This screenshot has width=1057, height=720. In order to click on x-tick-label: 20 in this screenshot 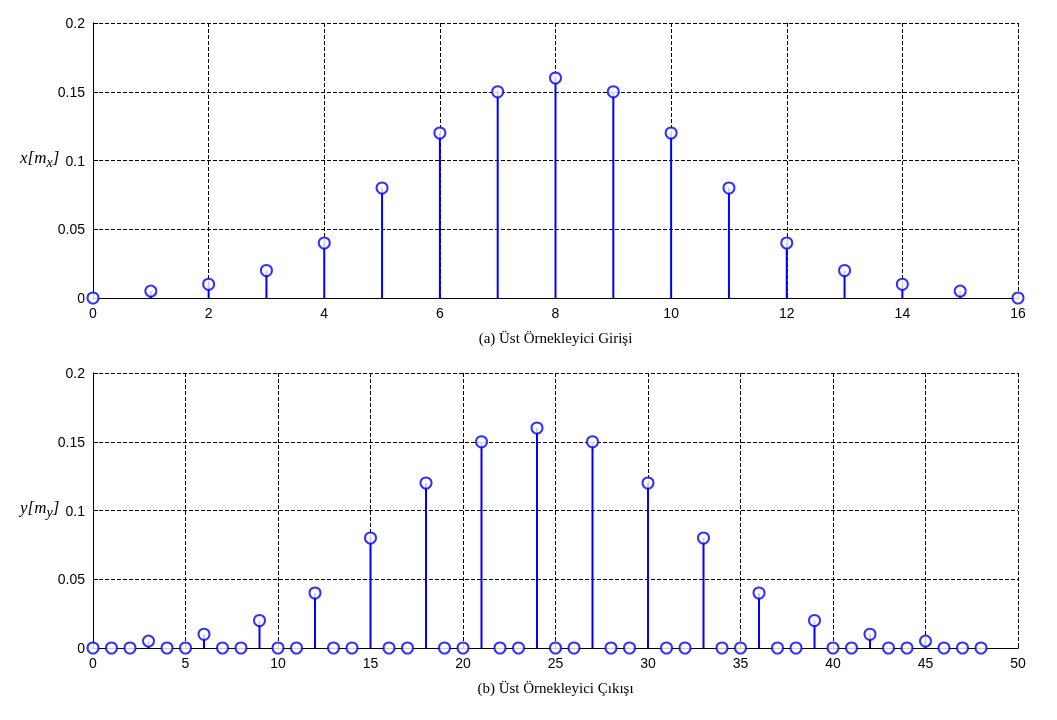, I will do `click(463, 663)`.